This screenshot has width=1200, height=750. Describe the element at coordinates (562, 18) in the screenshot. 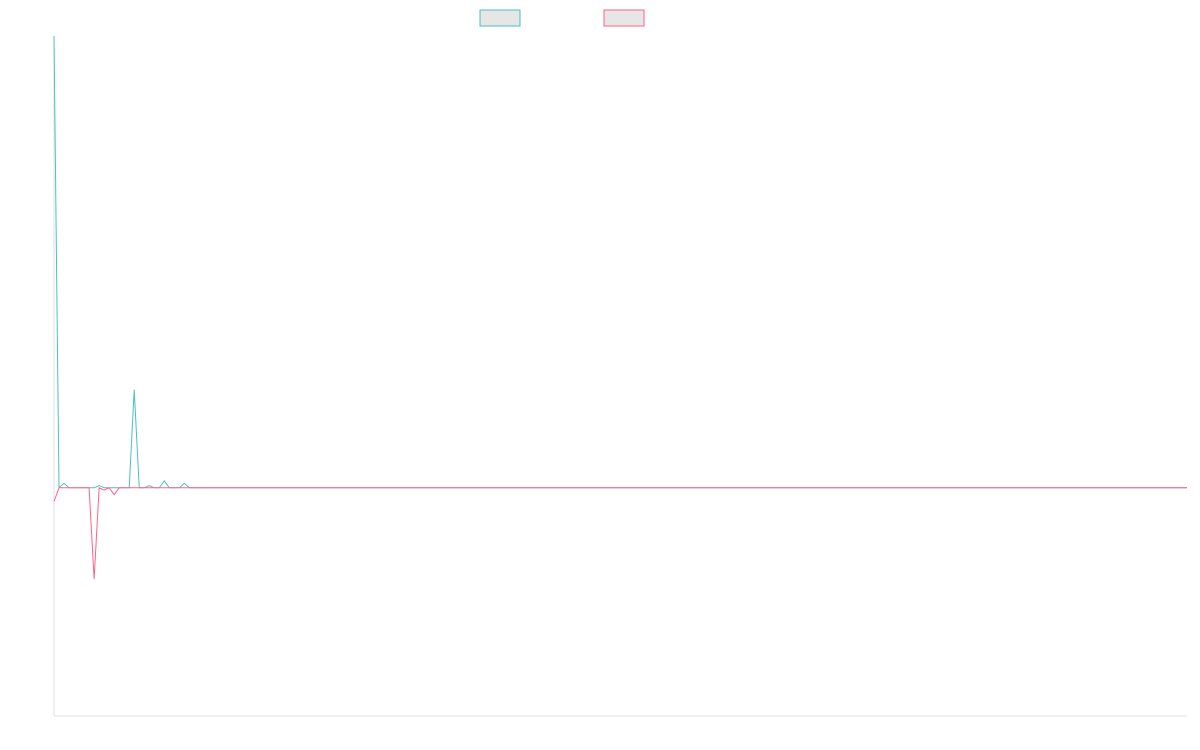

I see `legend` at that location.